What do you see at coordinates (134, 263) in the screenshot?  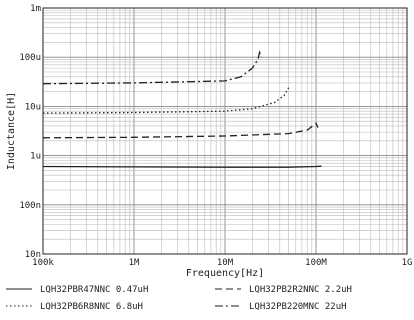 I see `x-tick-label: 1M` at bounding box center [134, 263].